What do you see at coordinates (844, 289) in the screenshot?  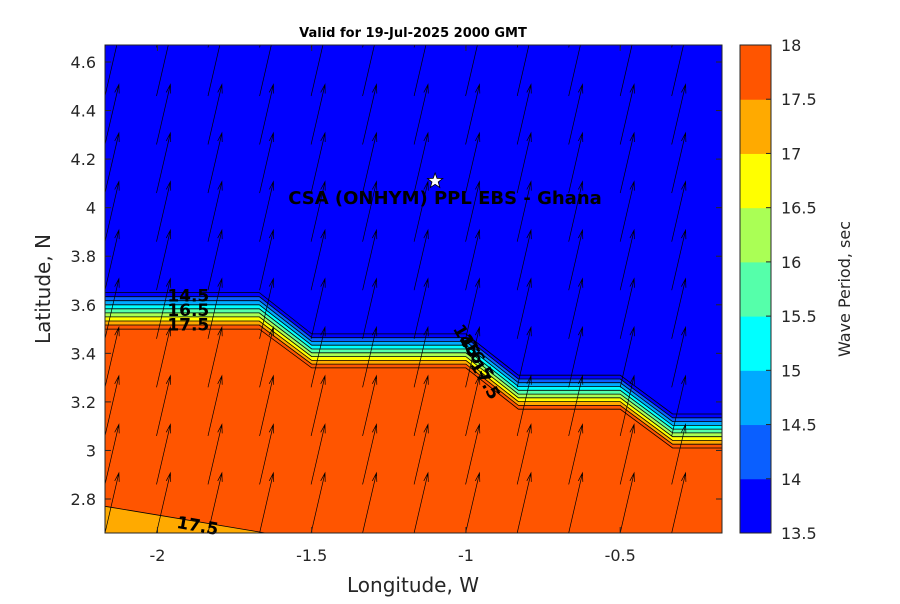 I see `colorbar-label: Wave Period, sec` at bounding box center [844, 289].